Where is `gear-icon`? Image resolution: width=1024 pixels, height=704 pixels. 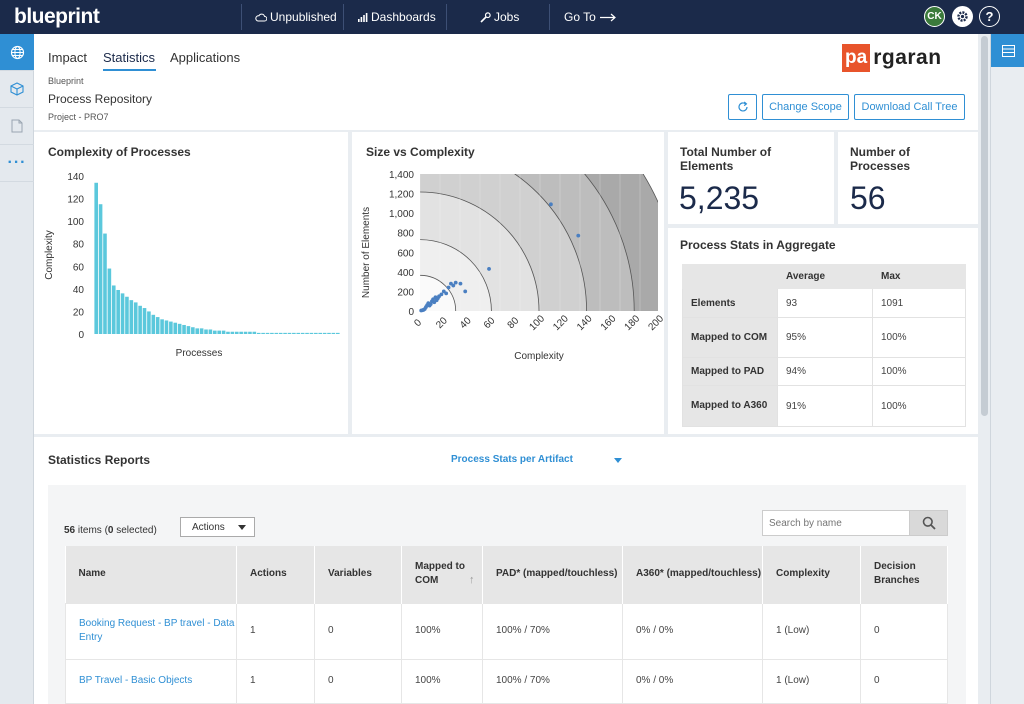
gear-icon is located at coordinates (962, 16).